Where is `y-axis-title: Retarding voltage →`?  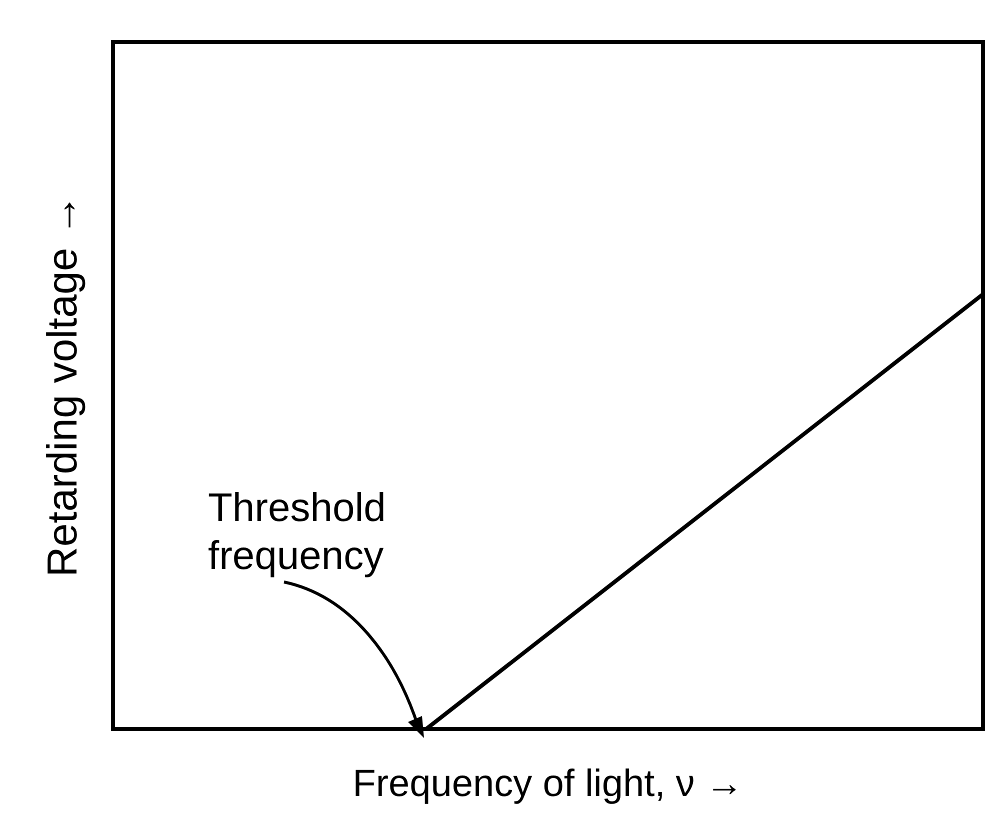 y-axis-title: Retarding voltage → is located at coordinates (62, 385).